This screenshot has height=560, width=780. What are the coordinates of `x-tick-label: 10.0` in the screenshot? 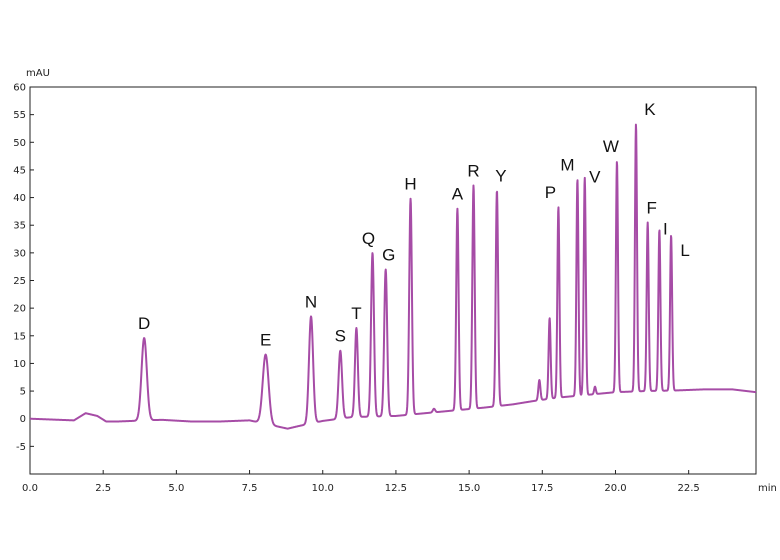 It's located at (323, 488).